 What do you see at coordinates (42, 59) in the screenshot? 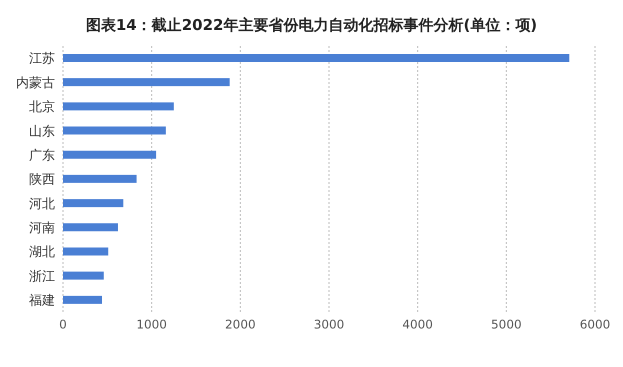
I see `y-tick-label: 江苏` at bounding box center [42, 59].